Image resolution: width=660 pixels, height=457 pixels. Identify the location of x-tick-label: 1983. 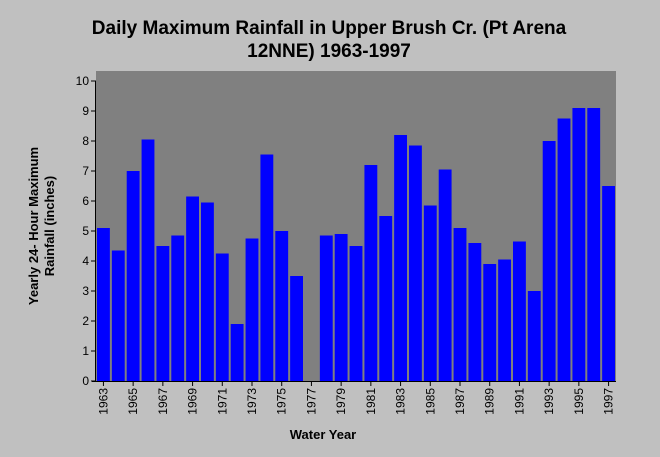
(401, 401).